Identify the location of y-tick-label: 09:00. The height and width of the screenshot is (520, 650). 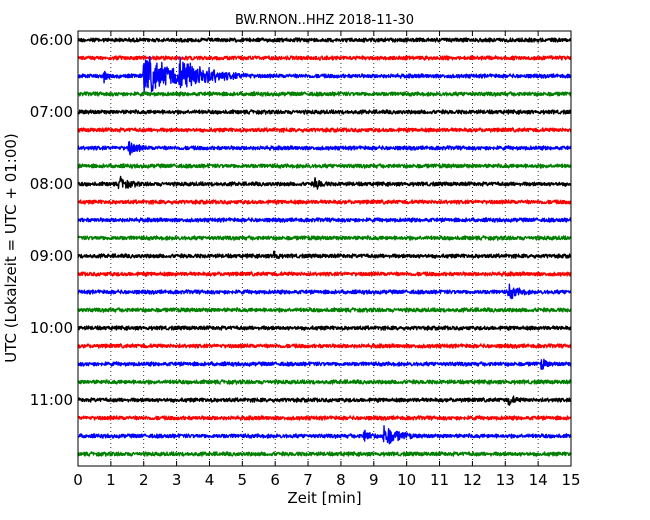
(51, 256).